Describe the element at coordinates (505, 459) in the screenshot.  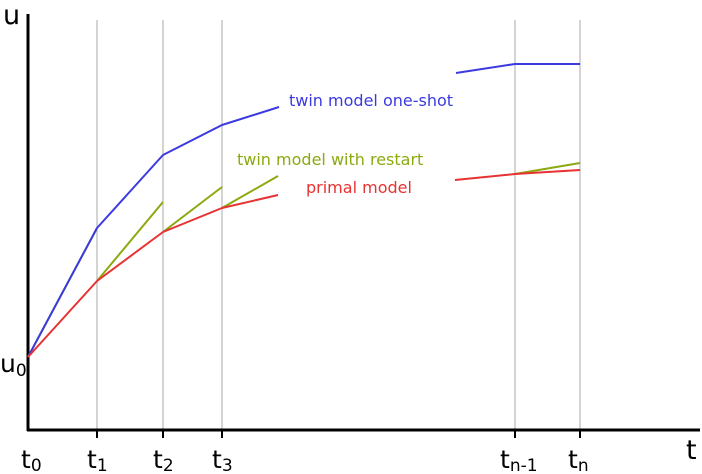
I see `tick-label-tn1-base: t` at that location.